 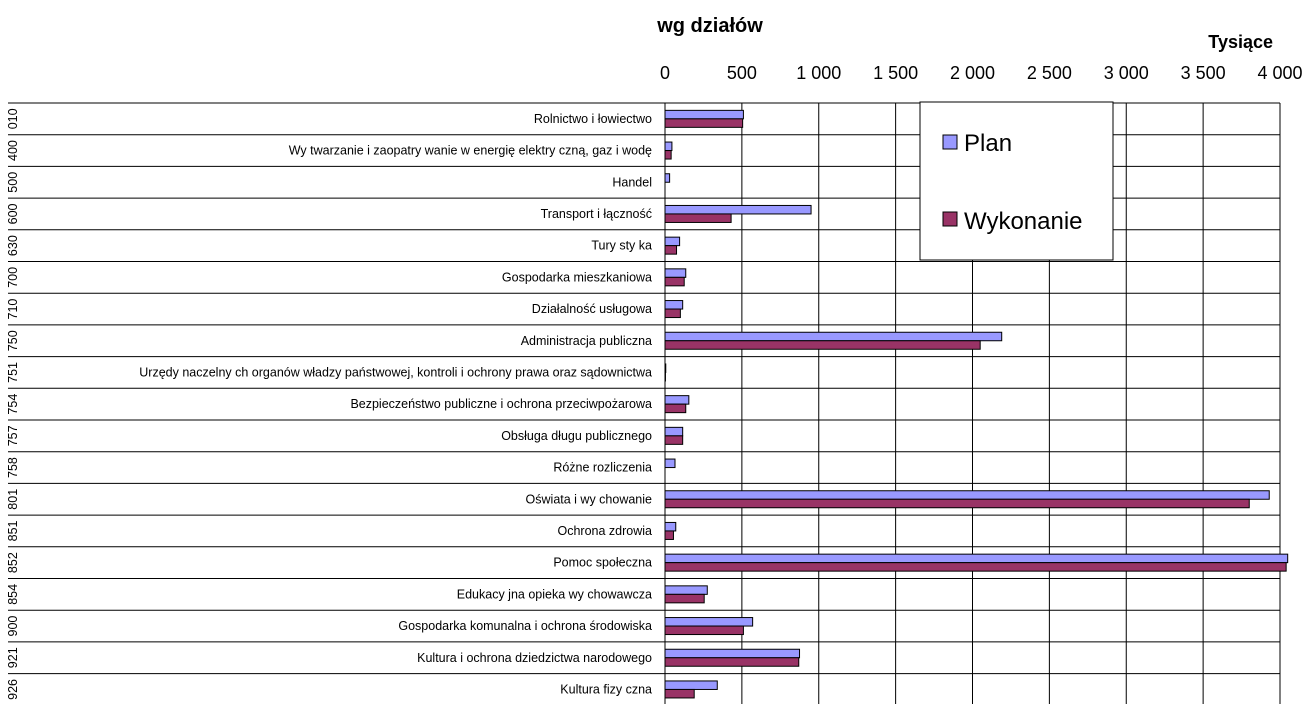 I want to click on legend-box, so click(x=1016, y=181).